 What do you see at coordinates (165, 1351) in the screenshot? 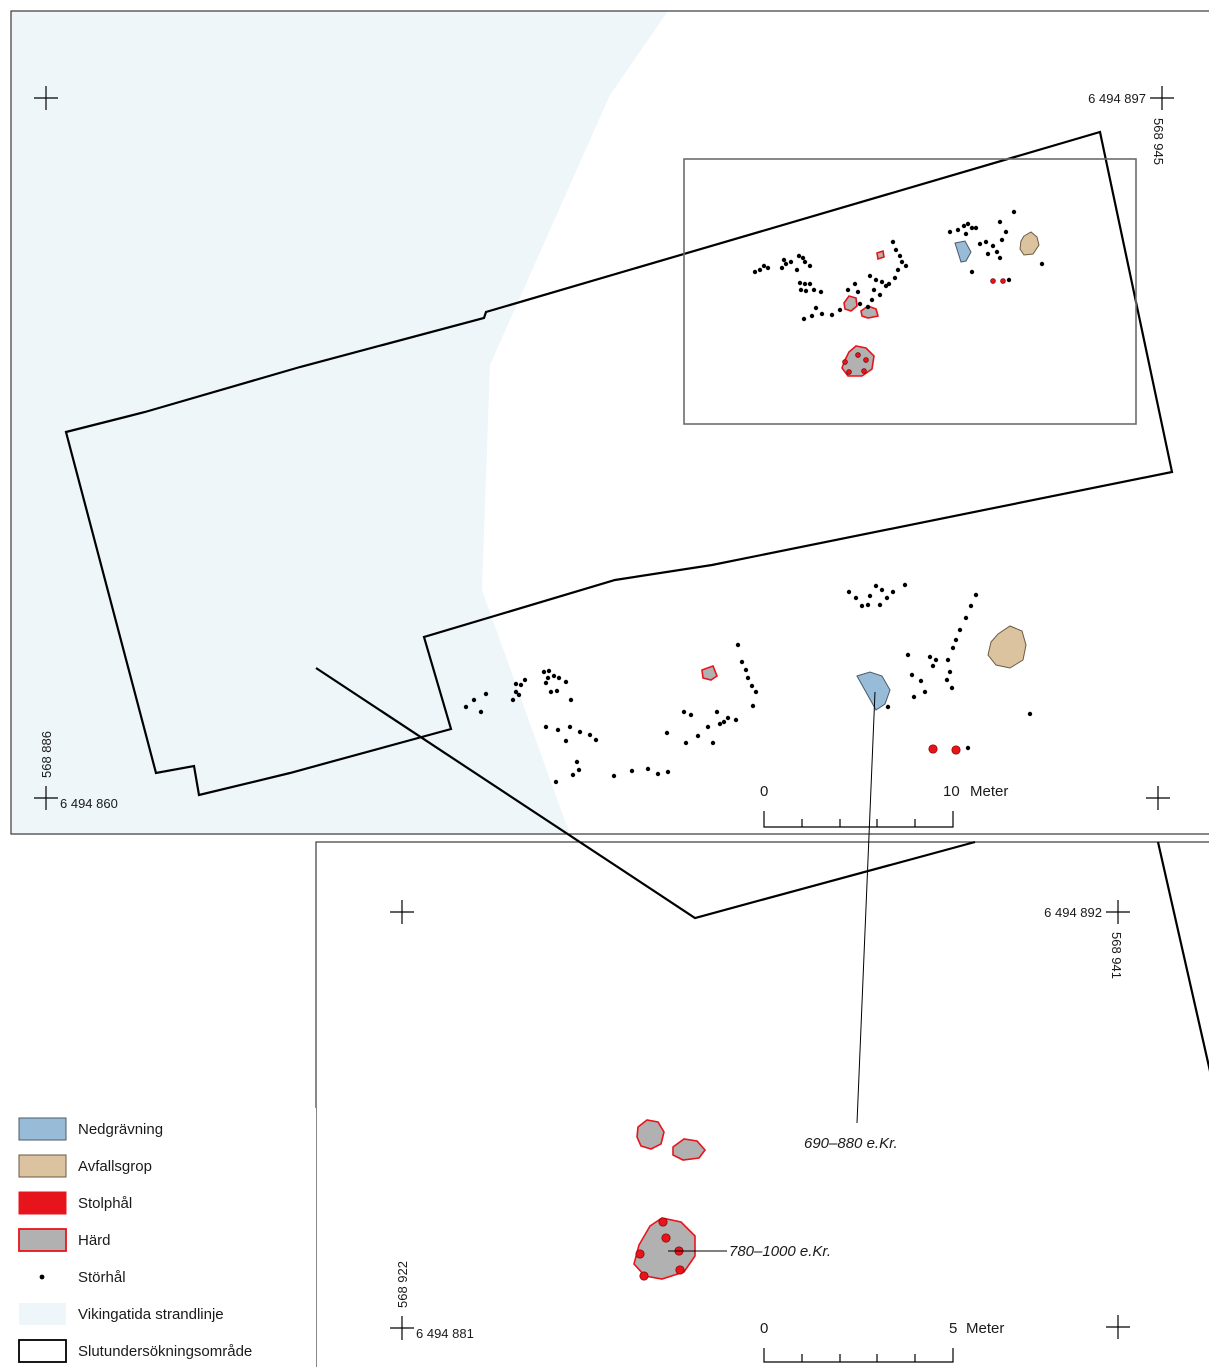
I see `legend-label: Slutundersökningsområde` at bounding box center [165, 1351].